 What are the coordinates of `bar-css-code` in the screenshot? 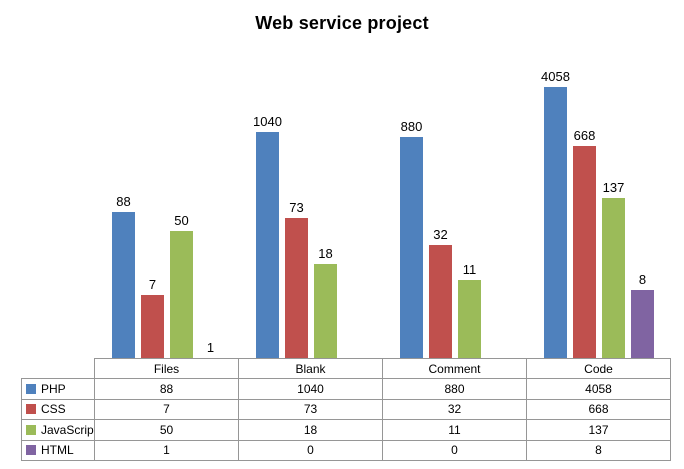 It's located at (584, 252).